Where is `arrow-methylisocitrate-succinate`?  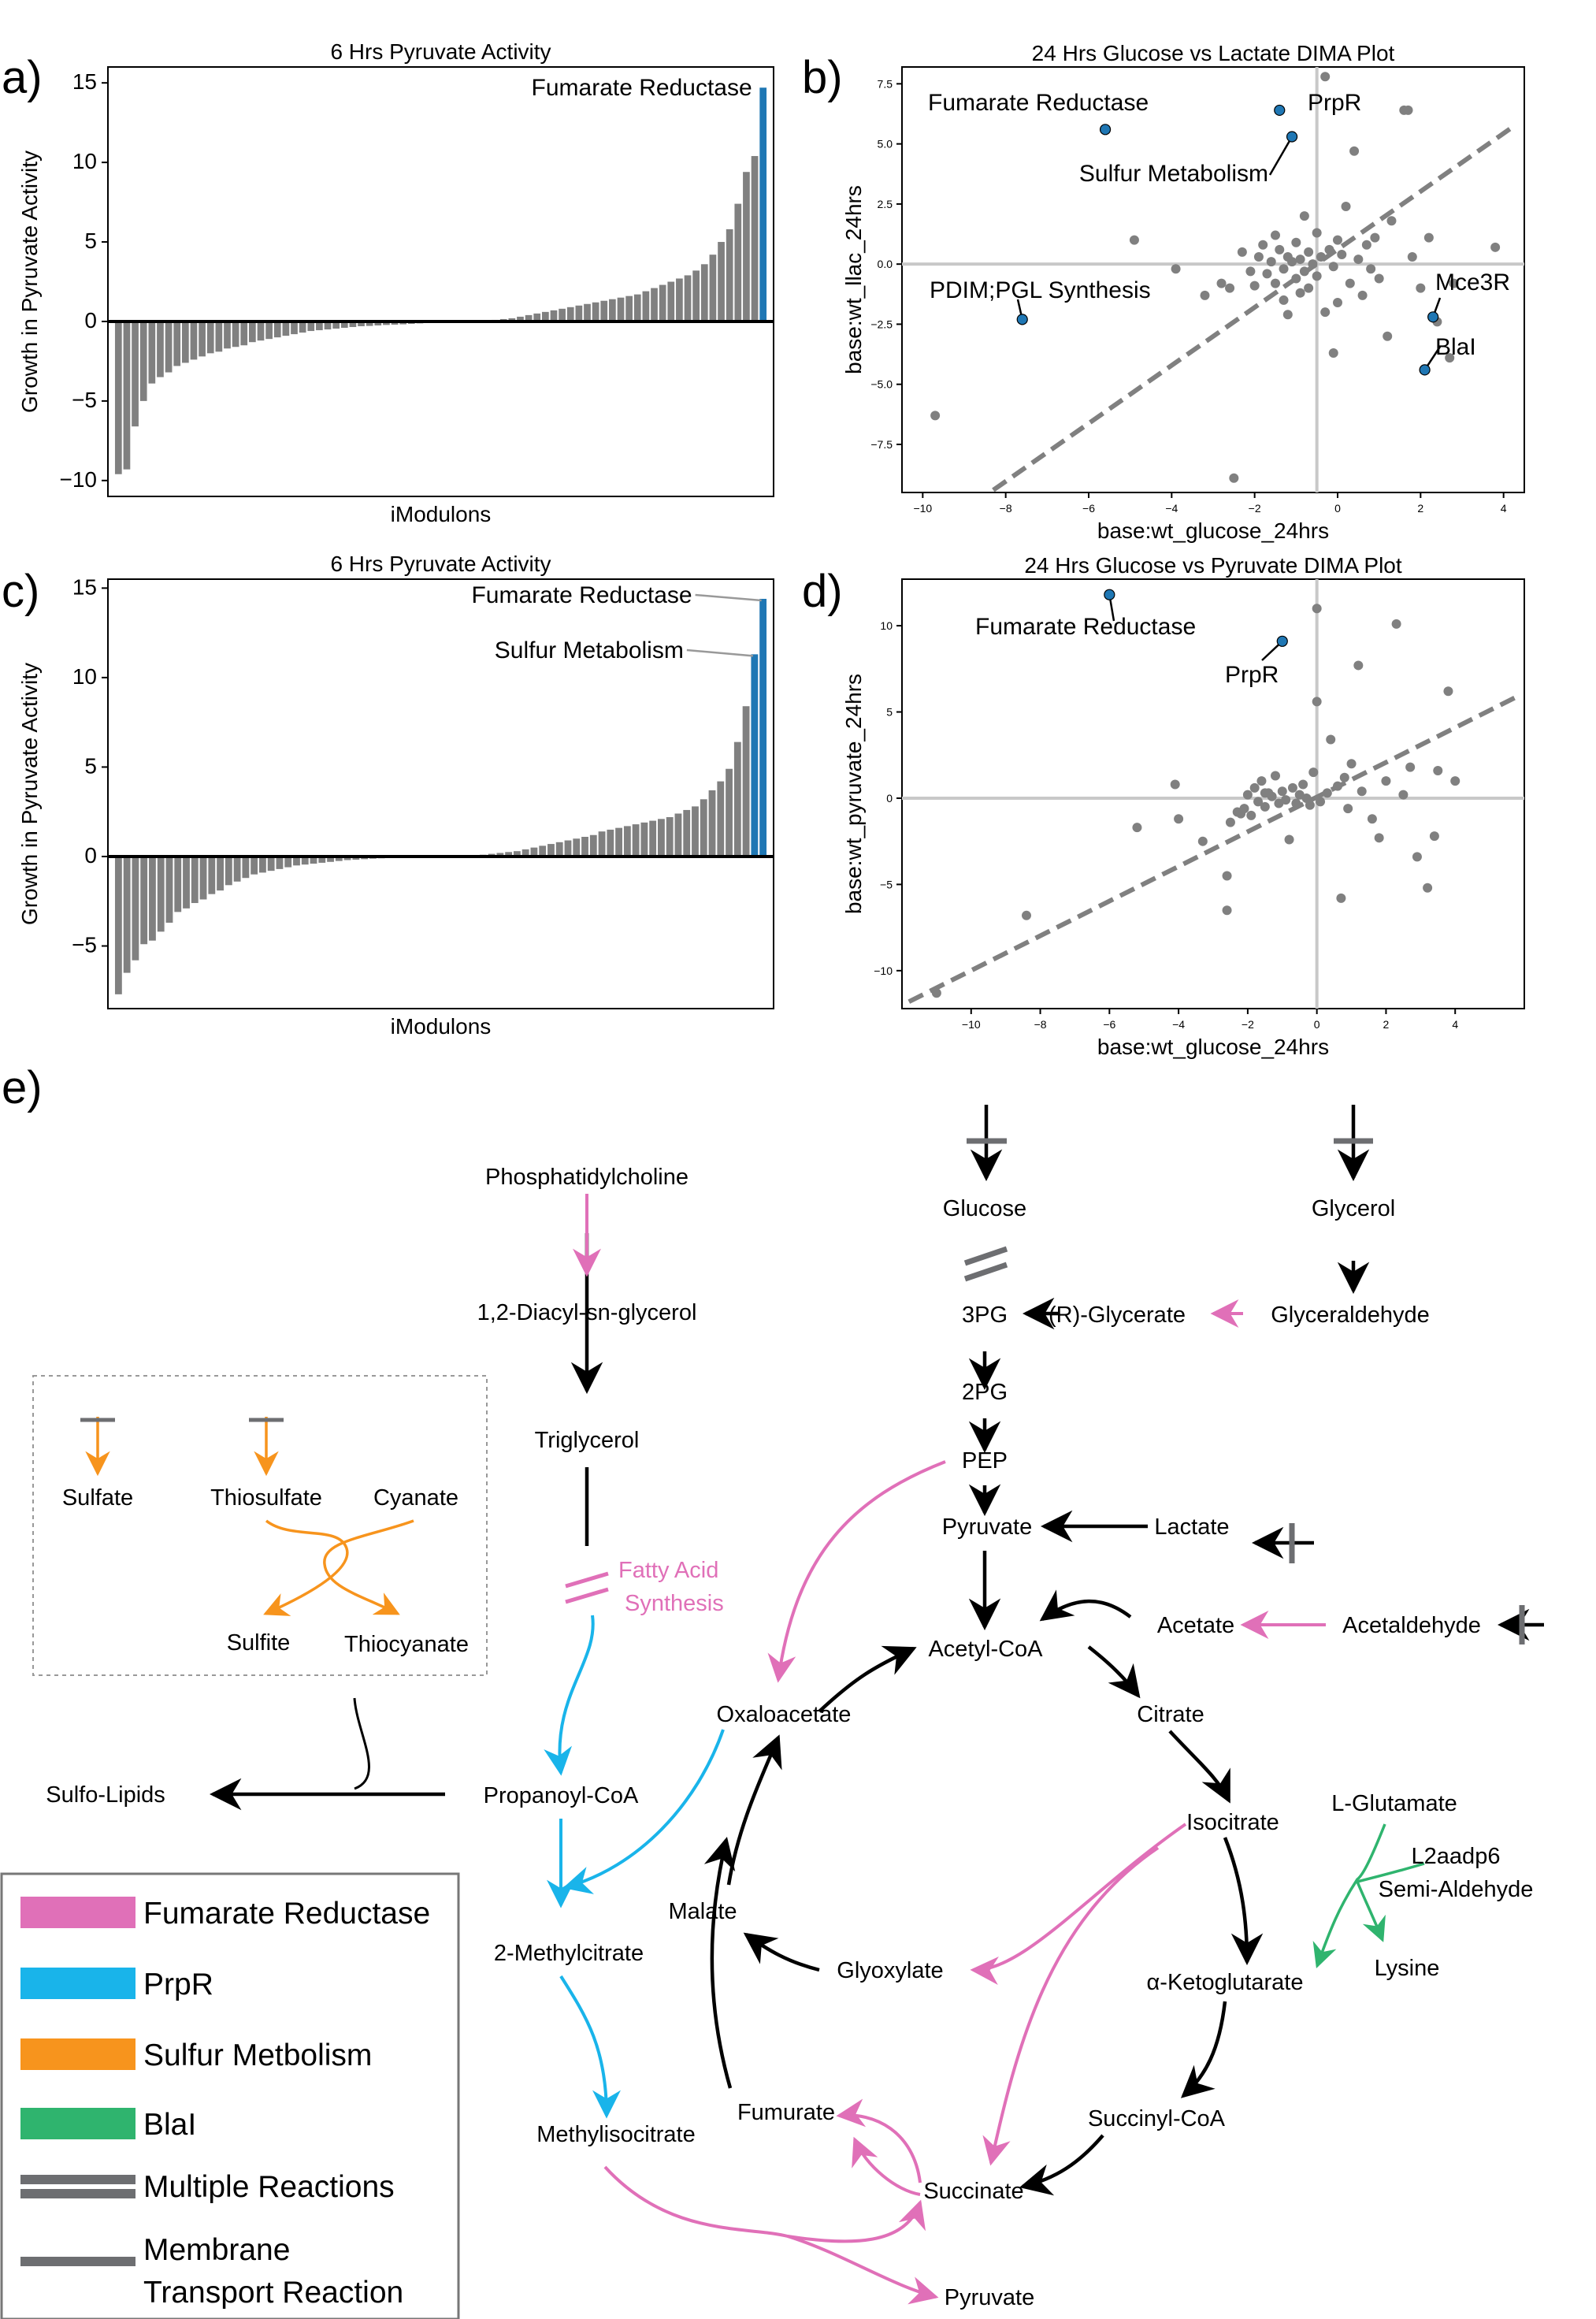 arrow-methylisocitrate-succinate is located at coordinates (764, 2204).